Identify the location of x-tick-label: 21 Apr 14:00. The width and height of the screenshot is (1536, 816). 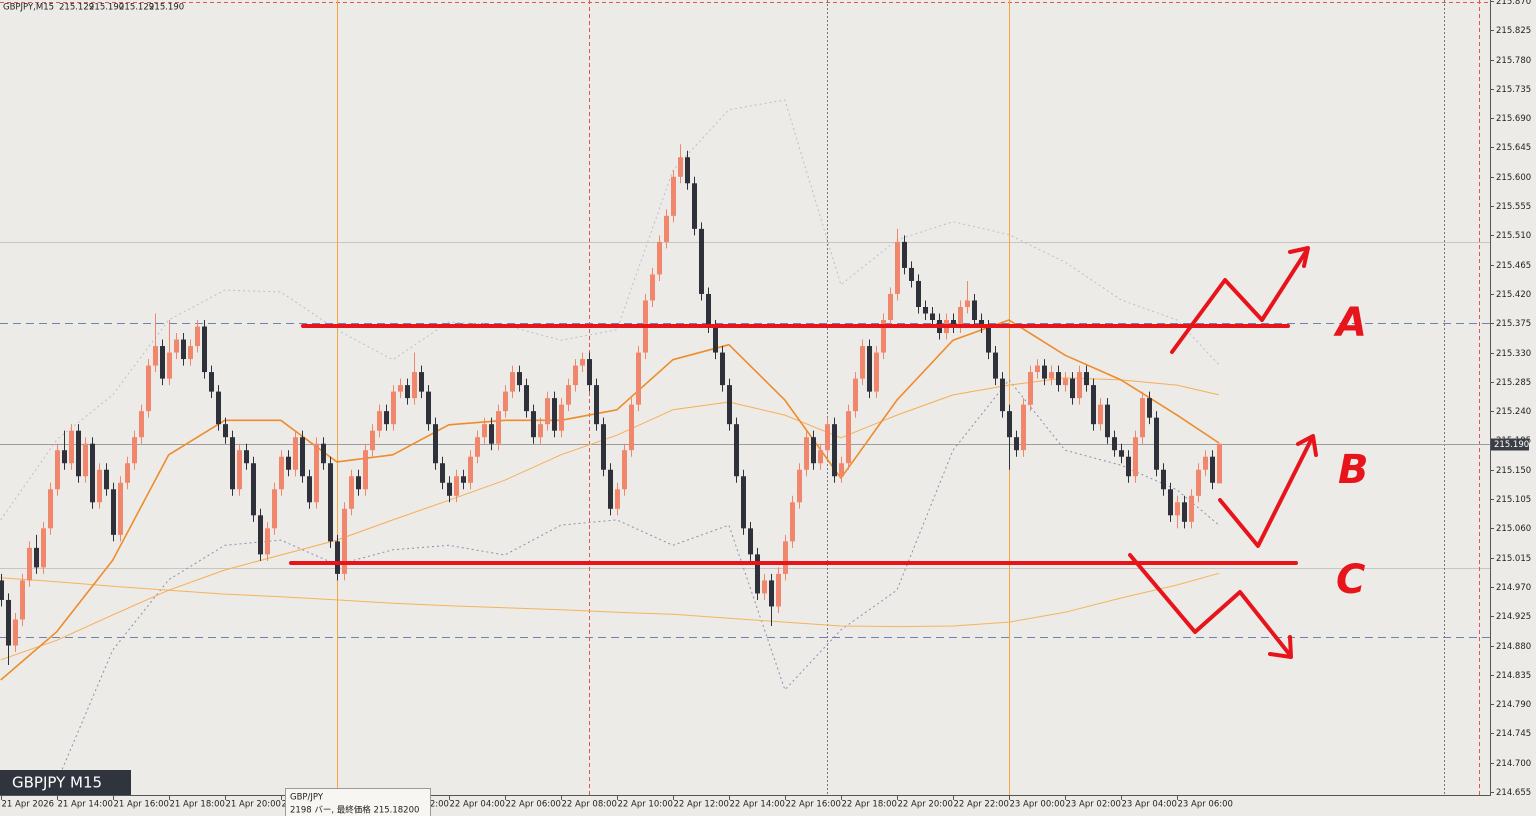
(85, 805).